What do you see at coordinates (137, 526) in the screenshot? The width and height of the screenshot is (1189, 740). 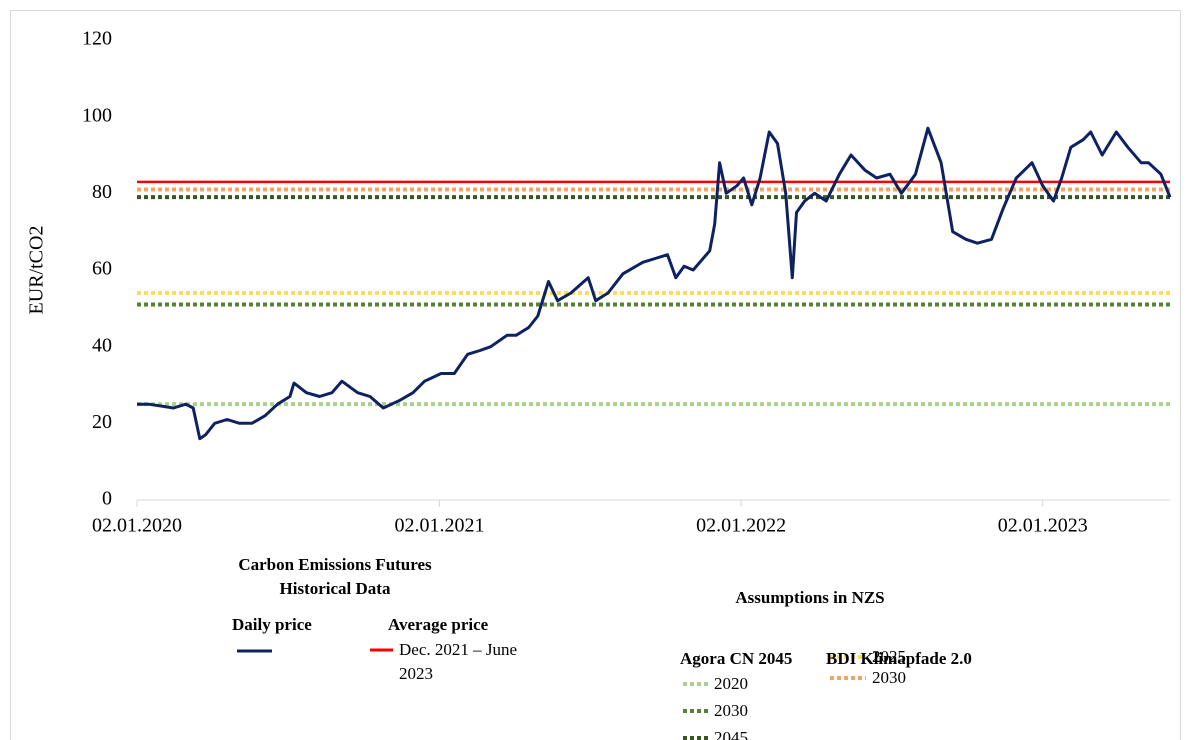 I see `x-tick-label: 02.01.2020` at bounding box center [137, 526].